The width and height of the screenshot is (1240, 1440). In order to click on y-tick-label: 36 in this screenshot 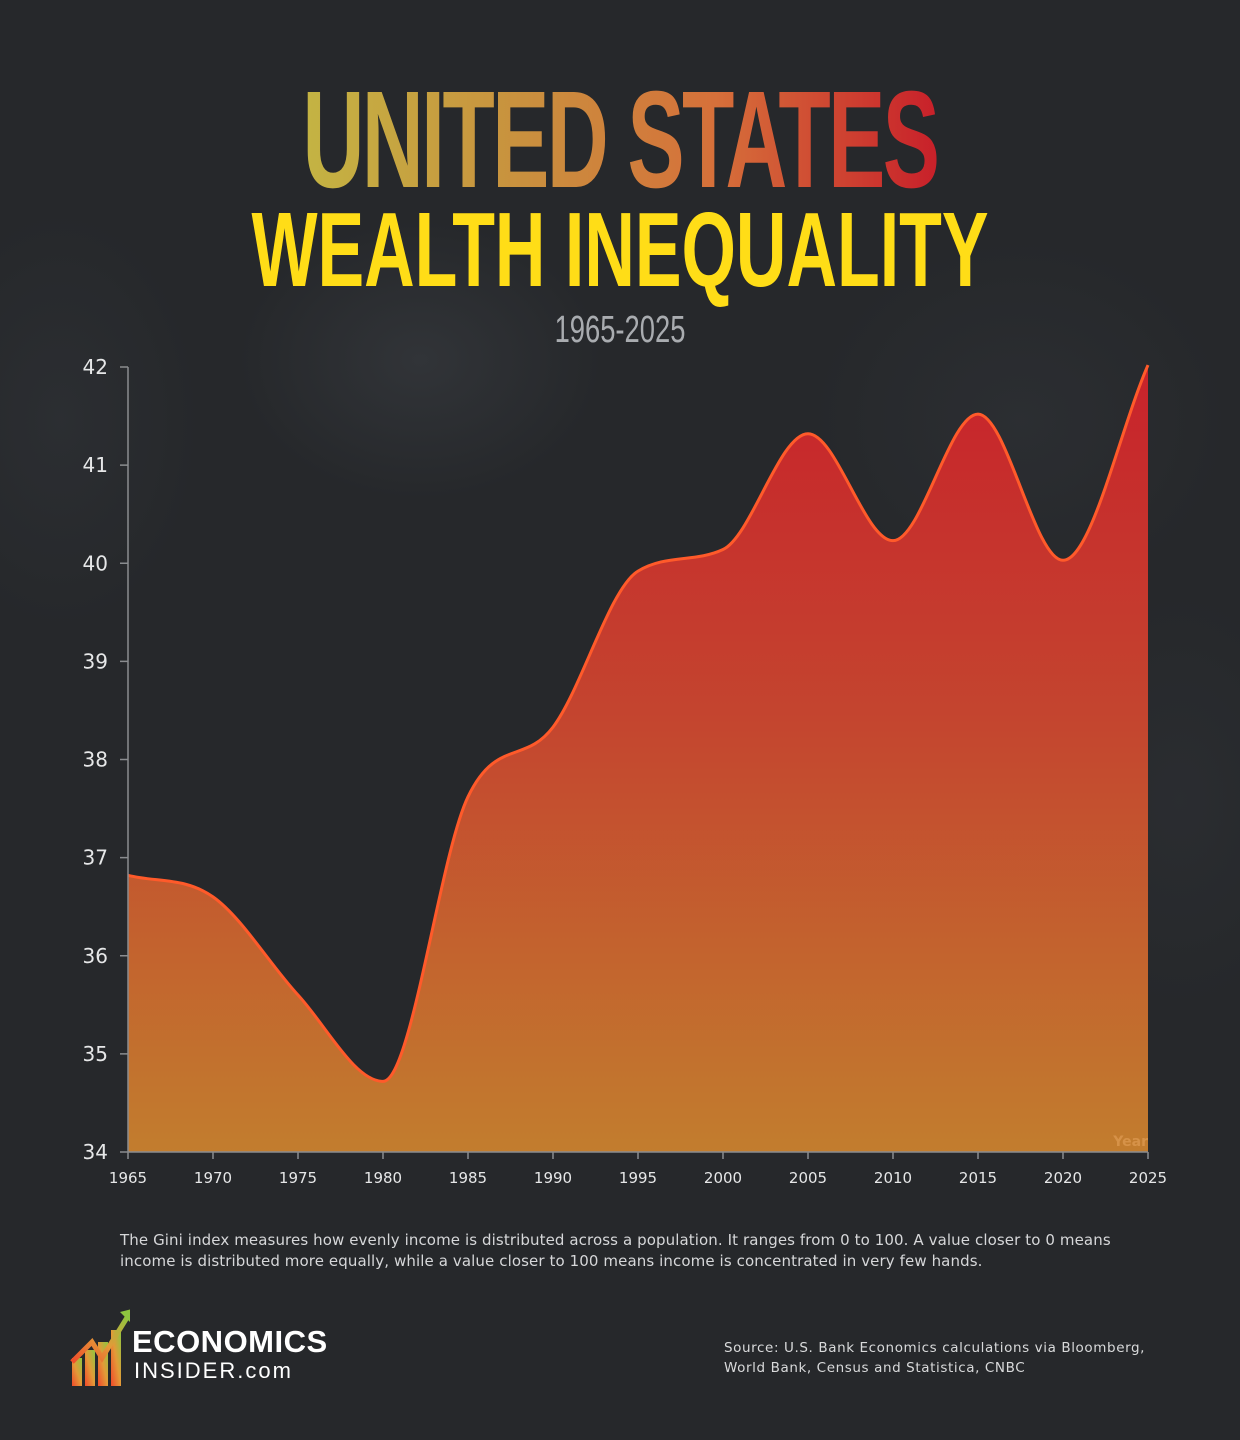, I will do `click(95, 956)`.